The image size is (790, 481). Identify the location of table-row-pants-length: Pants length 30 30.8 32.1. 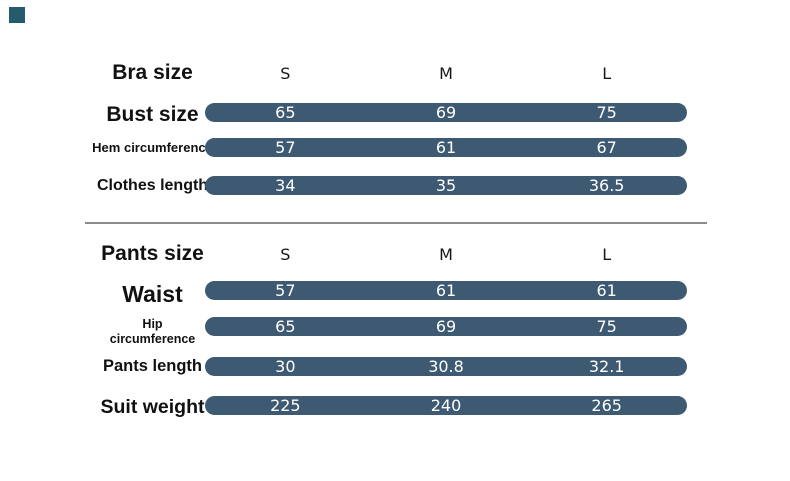
(343, 366).